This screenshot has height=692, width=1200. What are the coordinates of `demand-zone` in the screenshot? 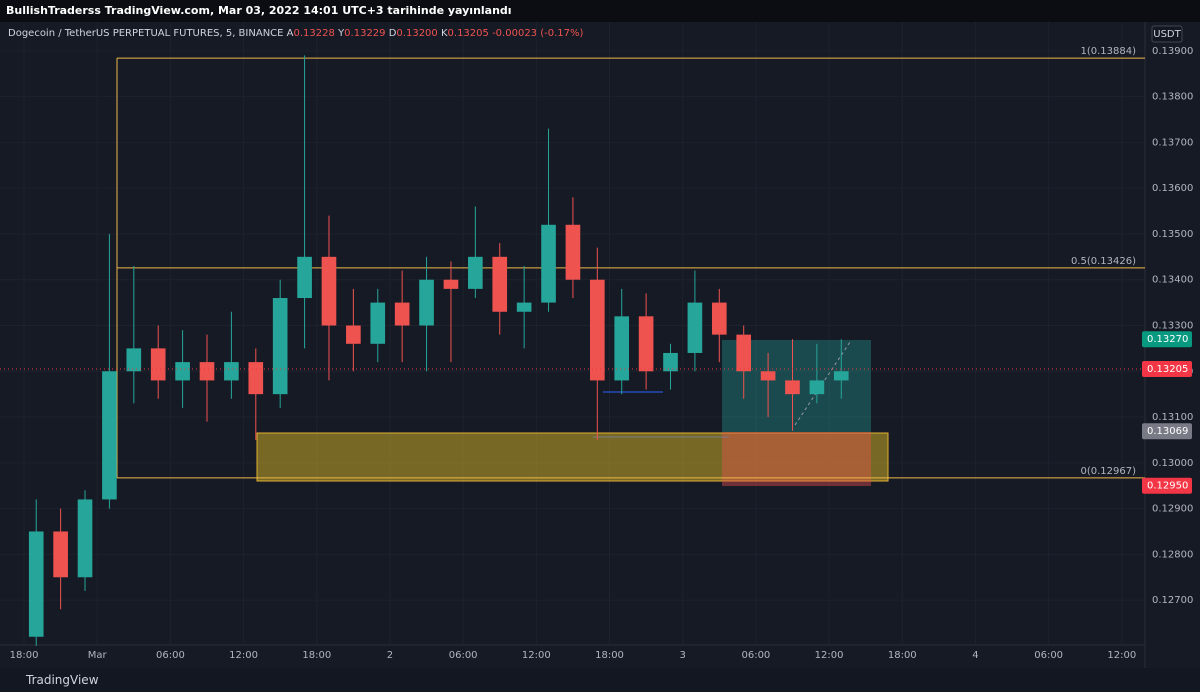 It's located at (572, 457).